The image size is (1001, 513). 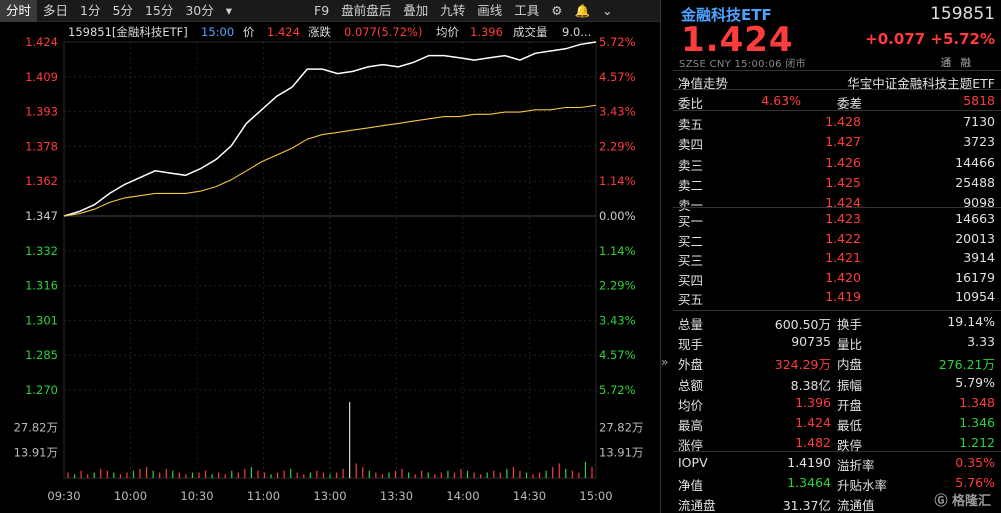 What do you see at coordinates (850, 385) in the screenshot?
I see `stat-label: 振幅` at bounding box center [850, 385].